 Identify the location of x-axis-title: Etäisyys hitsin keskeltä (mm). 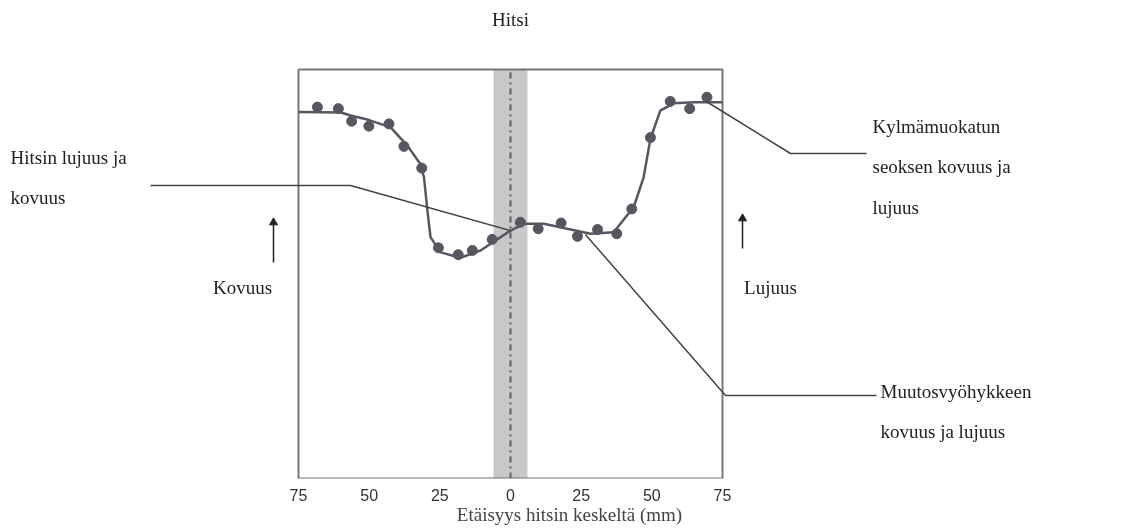
(569, 514).